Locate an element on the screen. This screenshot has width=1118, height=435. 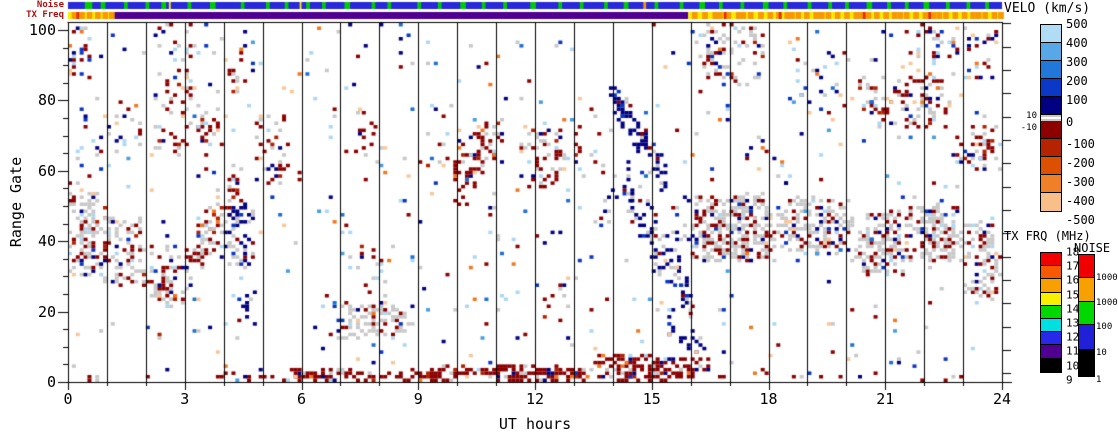
x-tick-label: 12 is located at coordinates (535, 399).